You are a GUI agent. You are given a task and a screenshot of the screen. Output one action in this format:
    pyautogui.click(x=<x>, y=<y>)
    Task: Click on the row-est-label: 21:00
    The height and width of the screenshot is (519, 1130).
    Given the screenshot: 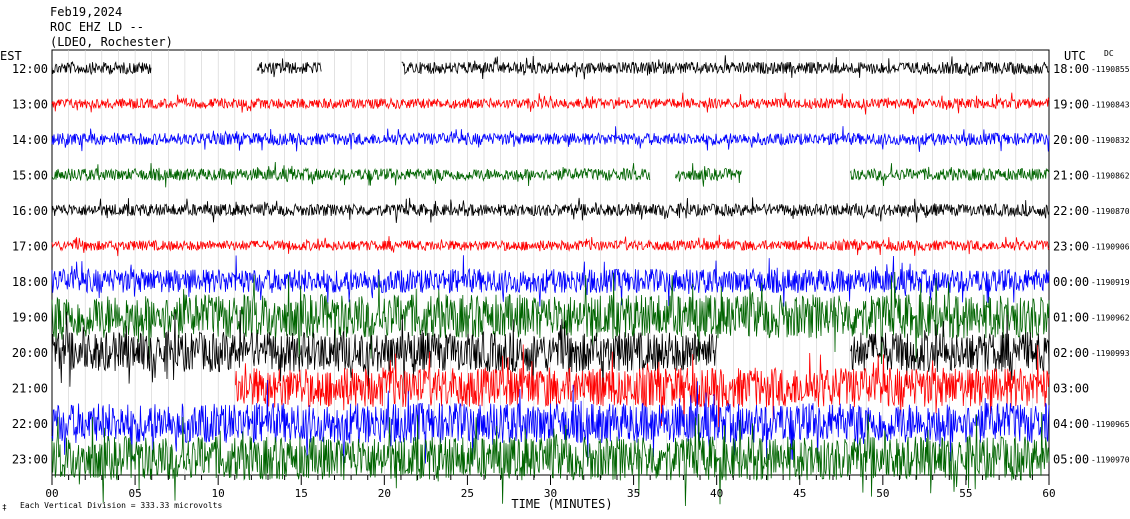 What is the action you would take?
    pyautogui.click(x=30, y=389)
    